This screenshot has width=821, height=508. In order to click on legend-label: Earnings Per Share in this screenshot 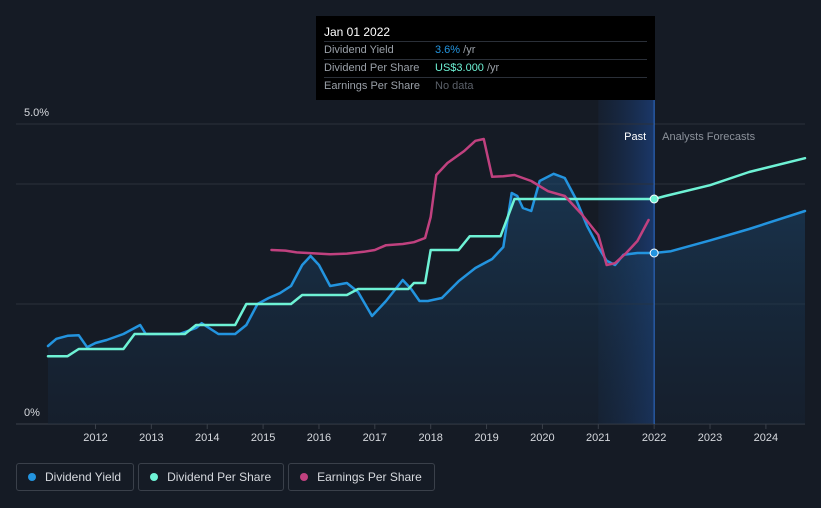, I will do `click(369, 477)`.